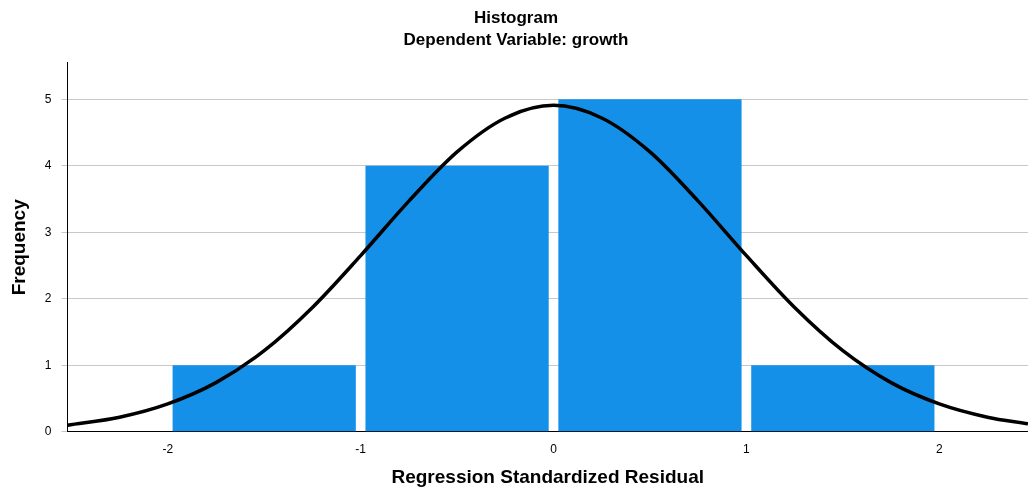 The height and width of the screenshot is (497, 1028). What do you see at coordinates (48, 298) in the screenshot?
I see `y-tick-label: 2` at bounding box center [48, 298].